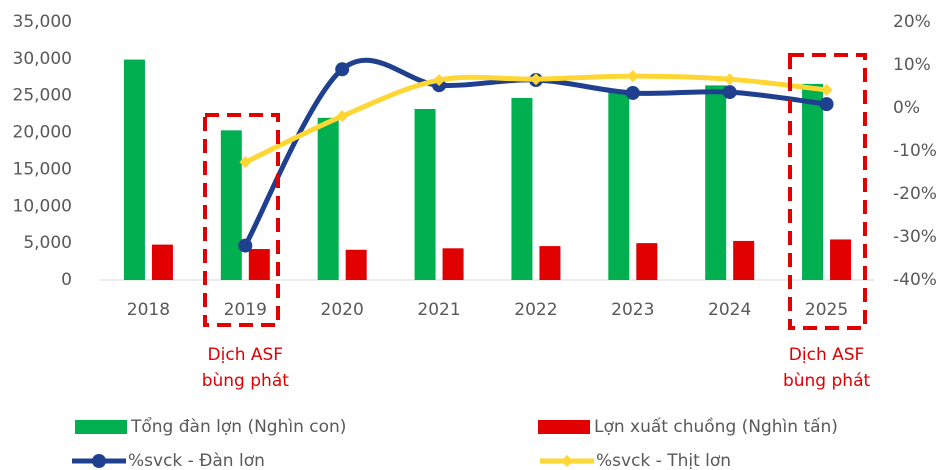 The height and width of the screenshot is (470, 944). I want to click on x-tick-label: 2022, so click(535, 310).